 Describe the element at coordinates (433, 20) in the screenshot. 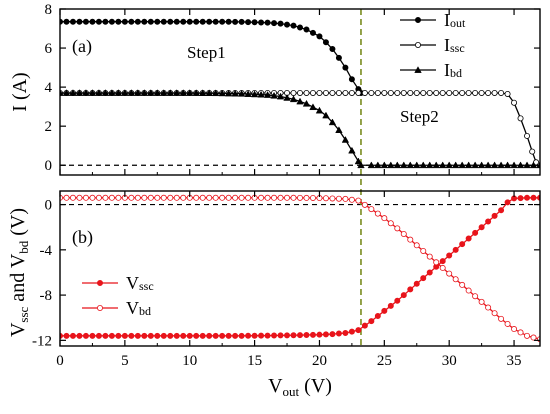

I see `legend-a-item-0: Iout` at that location.